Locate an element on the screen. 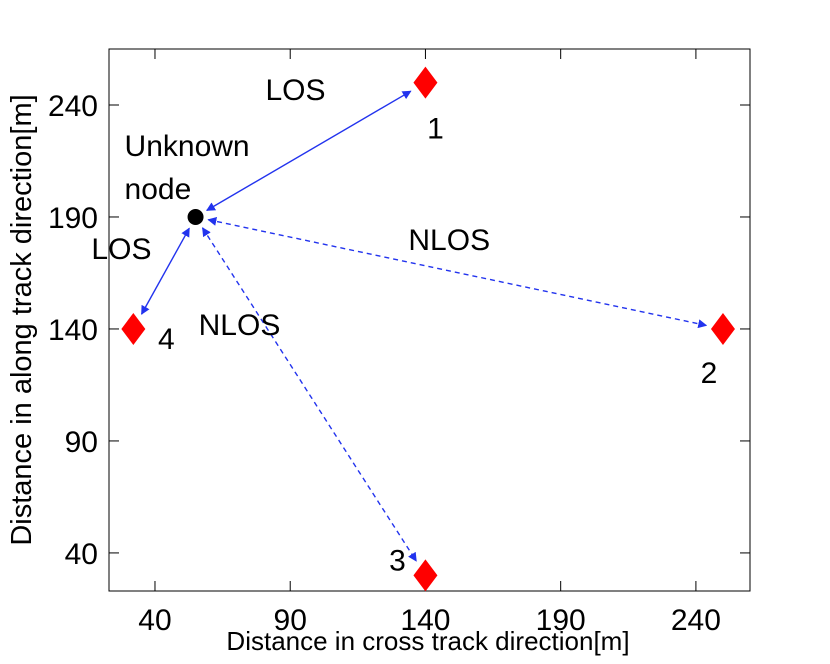 This screenshot has width=830, height=664. x-tick-label: 140 is located at coordinates (425, 620).